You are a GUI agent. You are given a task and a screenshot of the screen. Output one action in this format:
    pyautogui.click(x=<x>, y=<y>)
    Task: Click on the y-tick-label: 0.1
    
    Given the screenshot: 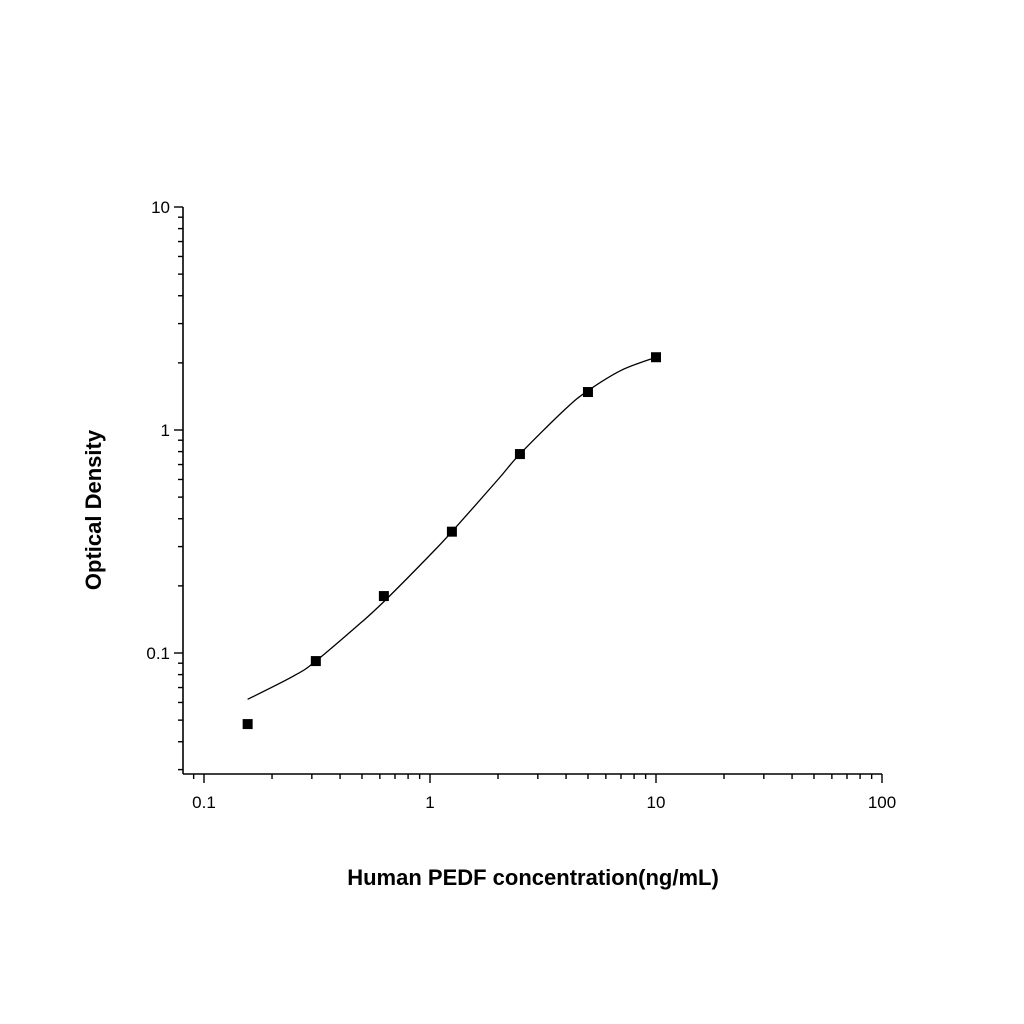 What is the action you would take?
    pyautogui.click(x=158, y=653)
    